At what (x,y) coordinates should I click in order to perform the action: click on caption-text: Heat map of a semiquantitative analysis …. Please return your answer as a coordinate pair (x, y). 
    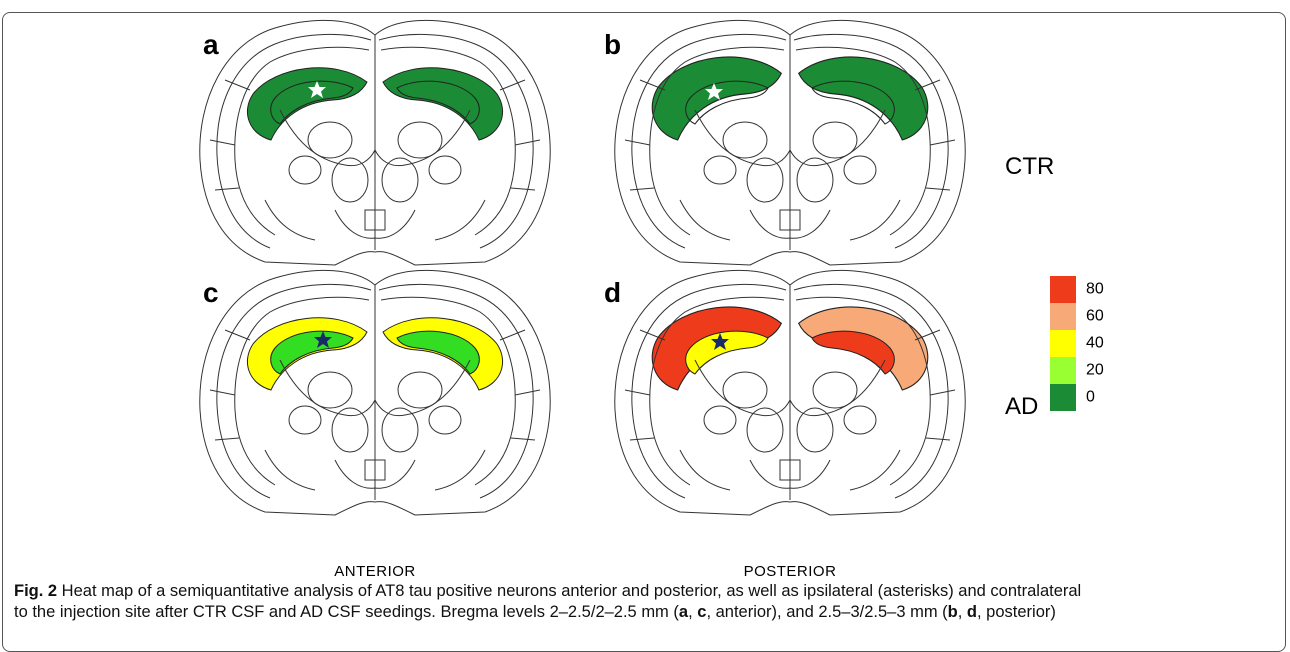
    Looking at the image, I should click on (569, 591).